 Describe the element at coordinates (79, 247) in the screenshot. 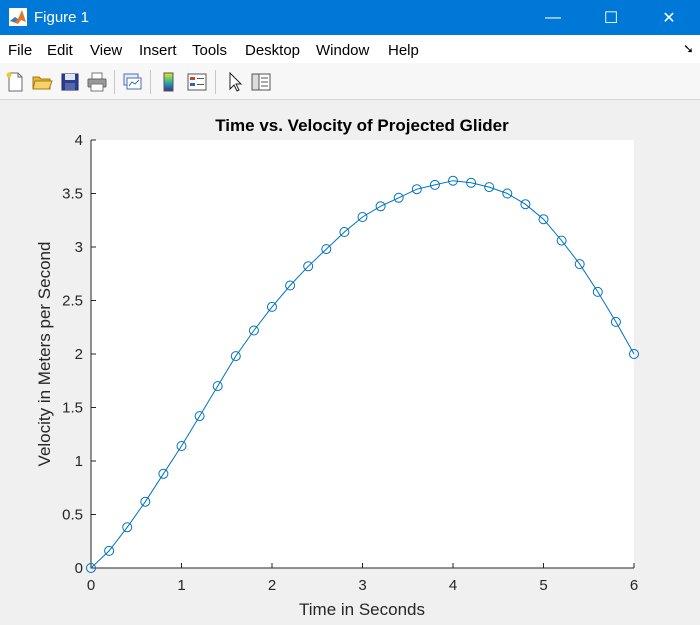

I see `y-tick-label: 3` at that location.